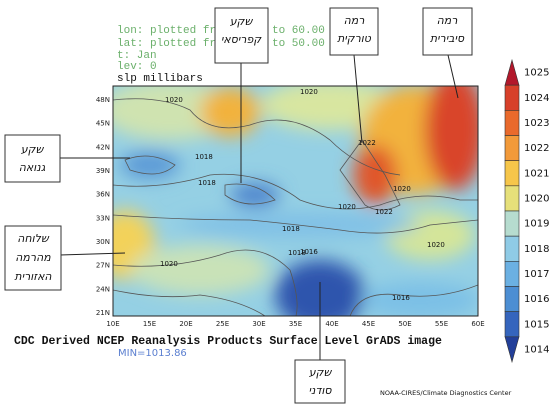 This screenshot has height=414, width=551. What do you see at coordinates (447, 38) in the screenshot?
I see `callout-text: סיבירית` at bounding box center [447, 38].